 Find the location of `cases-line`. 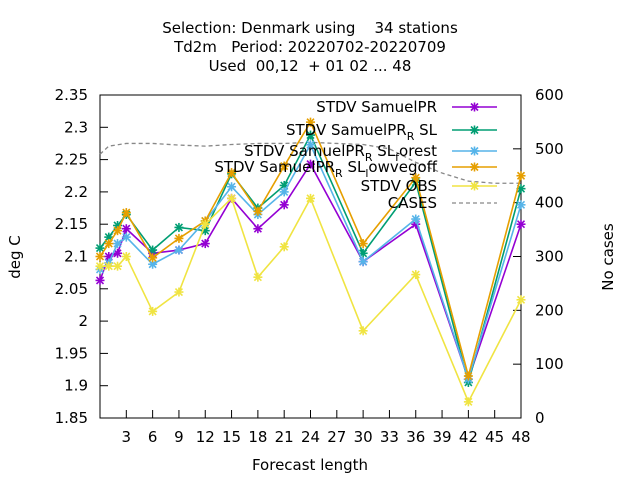

cases-line is located at coordinates (310, 162).